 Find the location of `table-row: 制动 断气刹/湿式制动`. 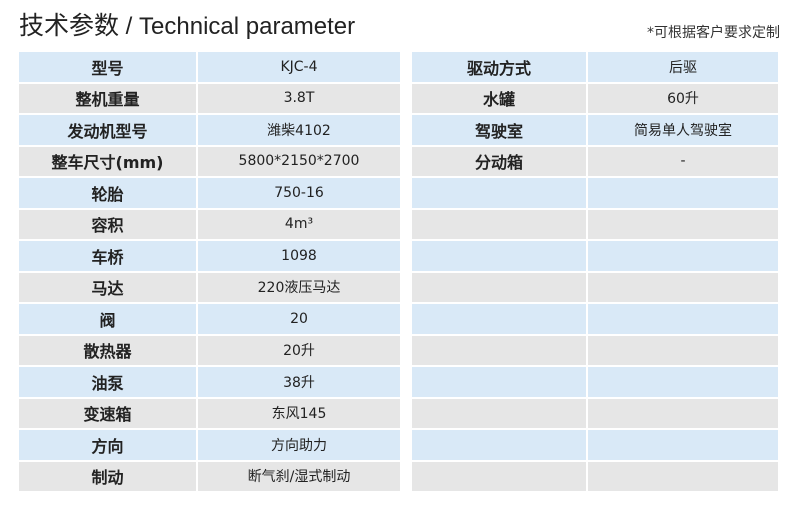

table-row: 制动 断气刹/湿式制动 is located at coordinates (209, 476).